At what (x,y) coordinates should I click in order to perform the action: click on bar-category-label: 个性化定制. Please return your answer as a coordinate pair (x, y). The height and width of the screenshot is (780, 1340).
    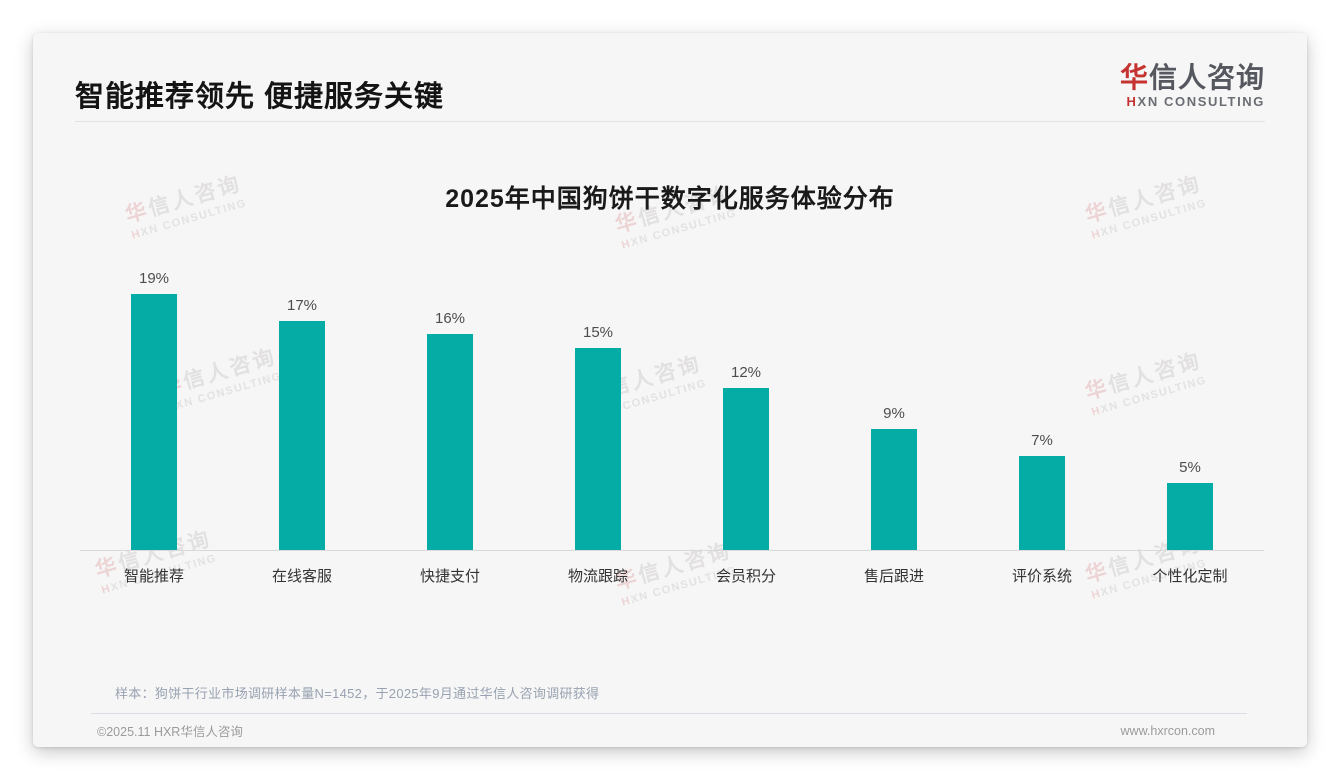
    Looking at the image, I should click on (1190, 576).